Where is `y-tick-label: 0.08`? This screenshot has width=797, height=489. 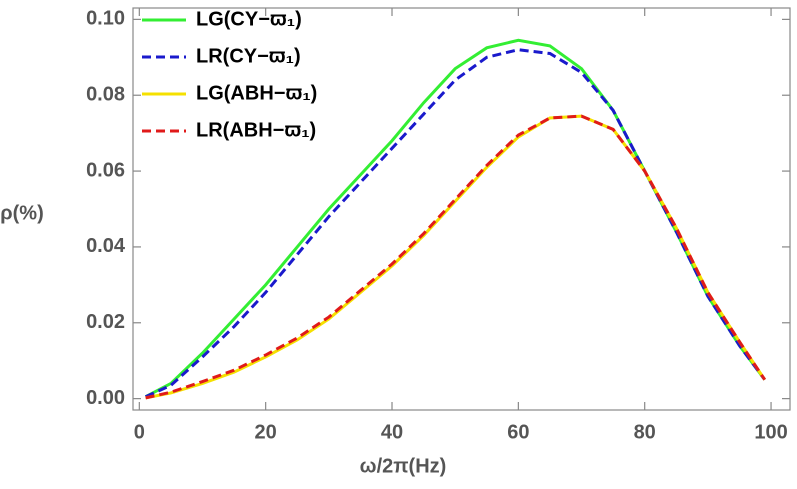
y-tick-label: 0.08 is located at coordinates (105, 95).